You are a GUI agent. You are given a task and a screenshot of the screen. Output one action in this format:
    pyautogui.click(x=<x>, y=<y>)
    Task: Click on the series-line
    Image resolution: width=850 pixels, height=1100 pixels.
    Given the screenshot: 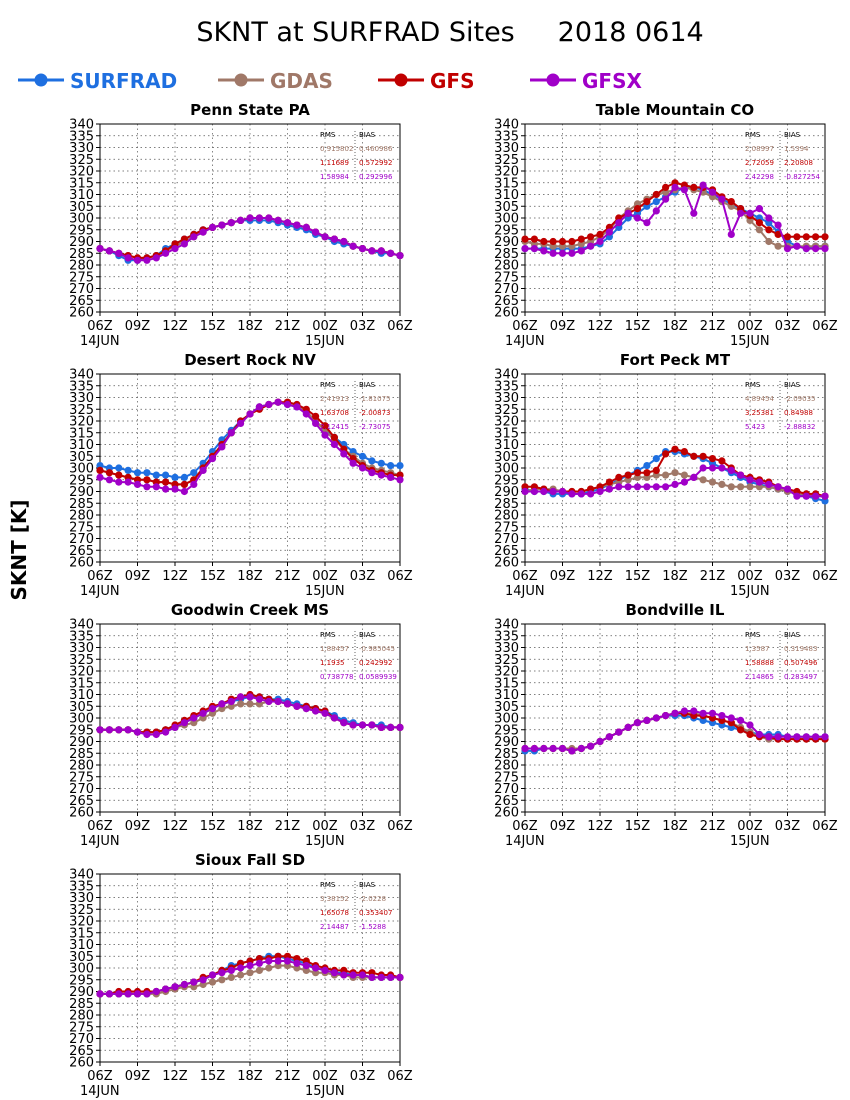 What is the action you would take?
    pyautogui.click(x=250, y=240)
    